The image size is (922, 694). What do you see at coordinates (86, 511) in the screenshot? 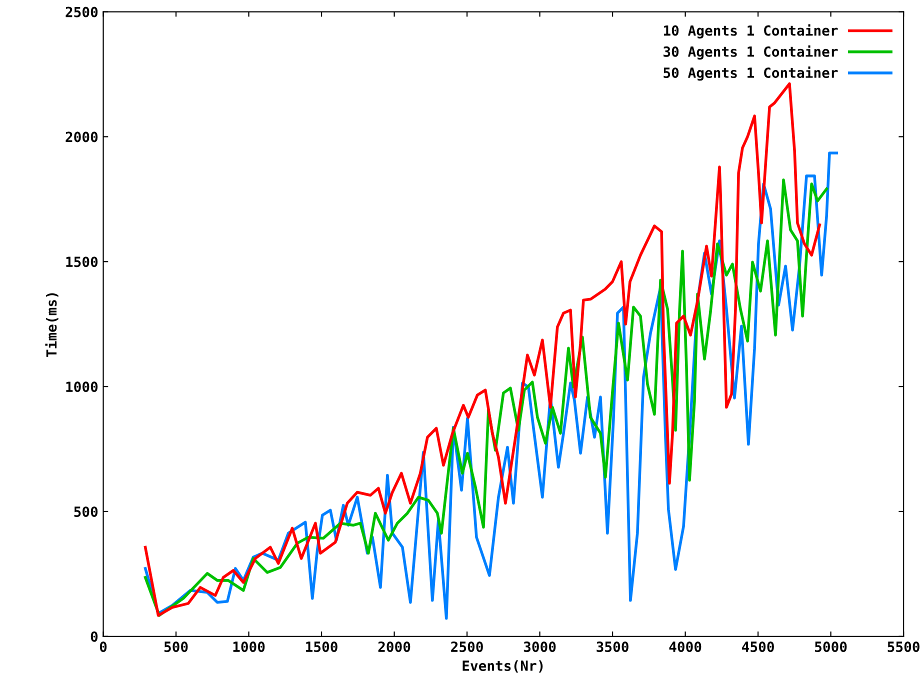
I see `y-tick-label: 500` at bounding box center [86, 511].